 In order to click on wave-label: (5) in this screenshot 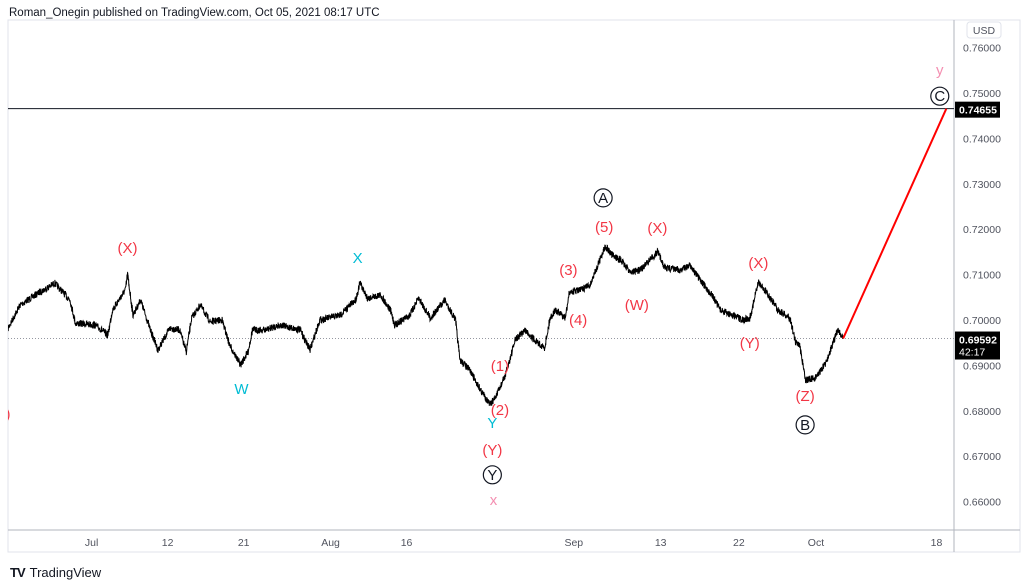, I will do `click(604, 227)`.